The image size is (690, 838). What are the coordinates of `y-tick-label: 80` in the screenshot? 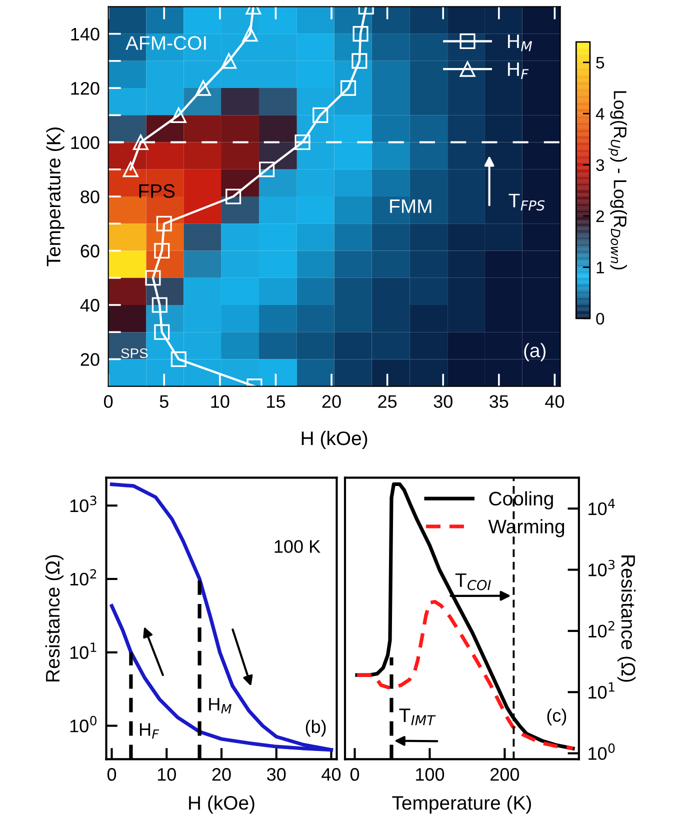 It's located at (90, 197).